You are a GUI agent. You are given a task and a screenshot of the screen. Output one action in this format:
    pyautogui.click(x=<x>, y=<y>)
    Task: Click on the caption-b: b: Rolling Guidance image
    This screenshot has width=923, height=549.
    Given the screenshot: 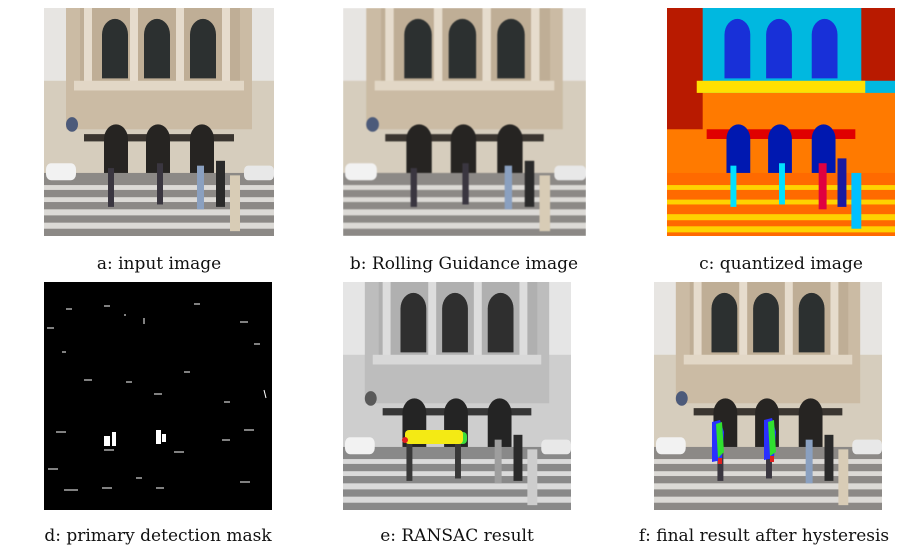 What is the action you would take?
    pyautogui.click(x=464, y=264)
    